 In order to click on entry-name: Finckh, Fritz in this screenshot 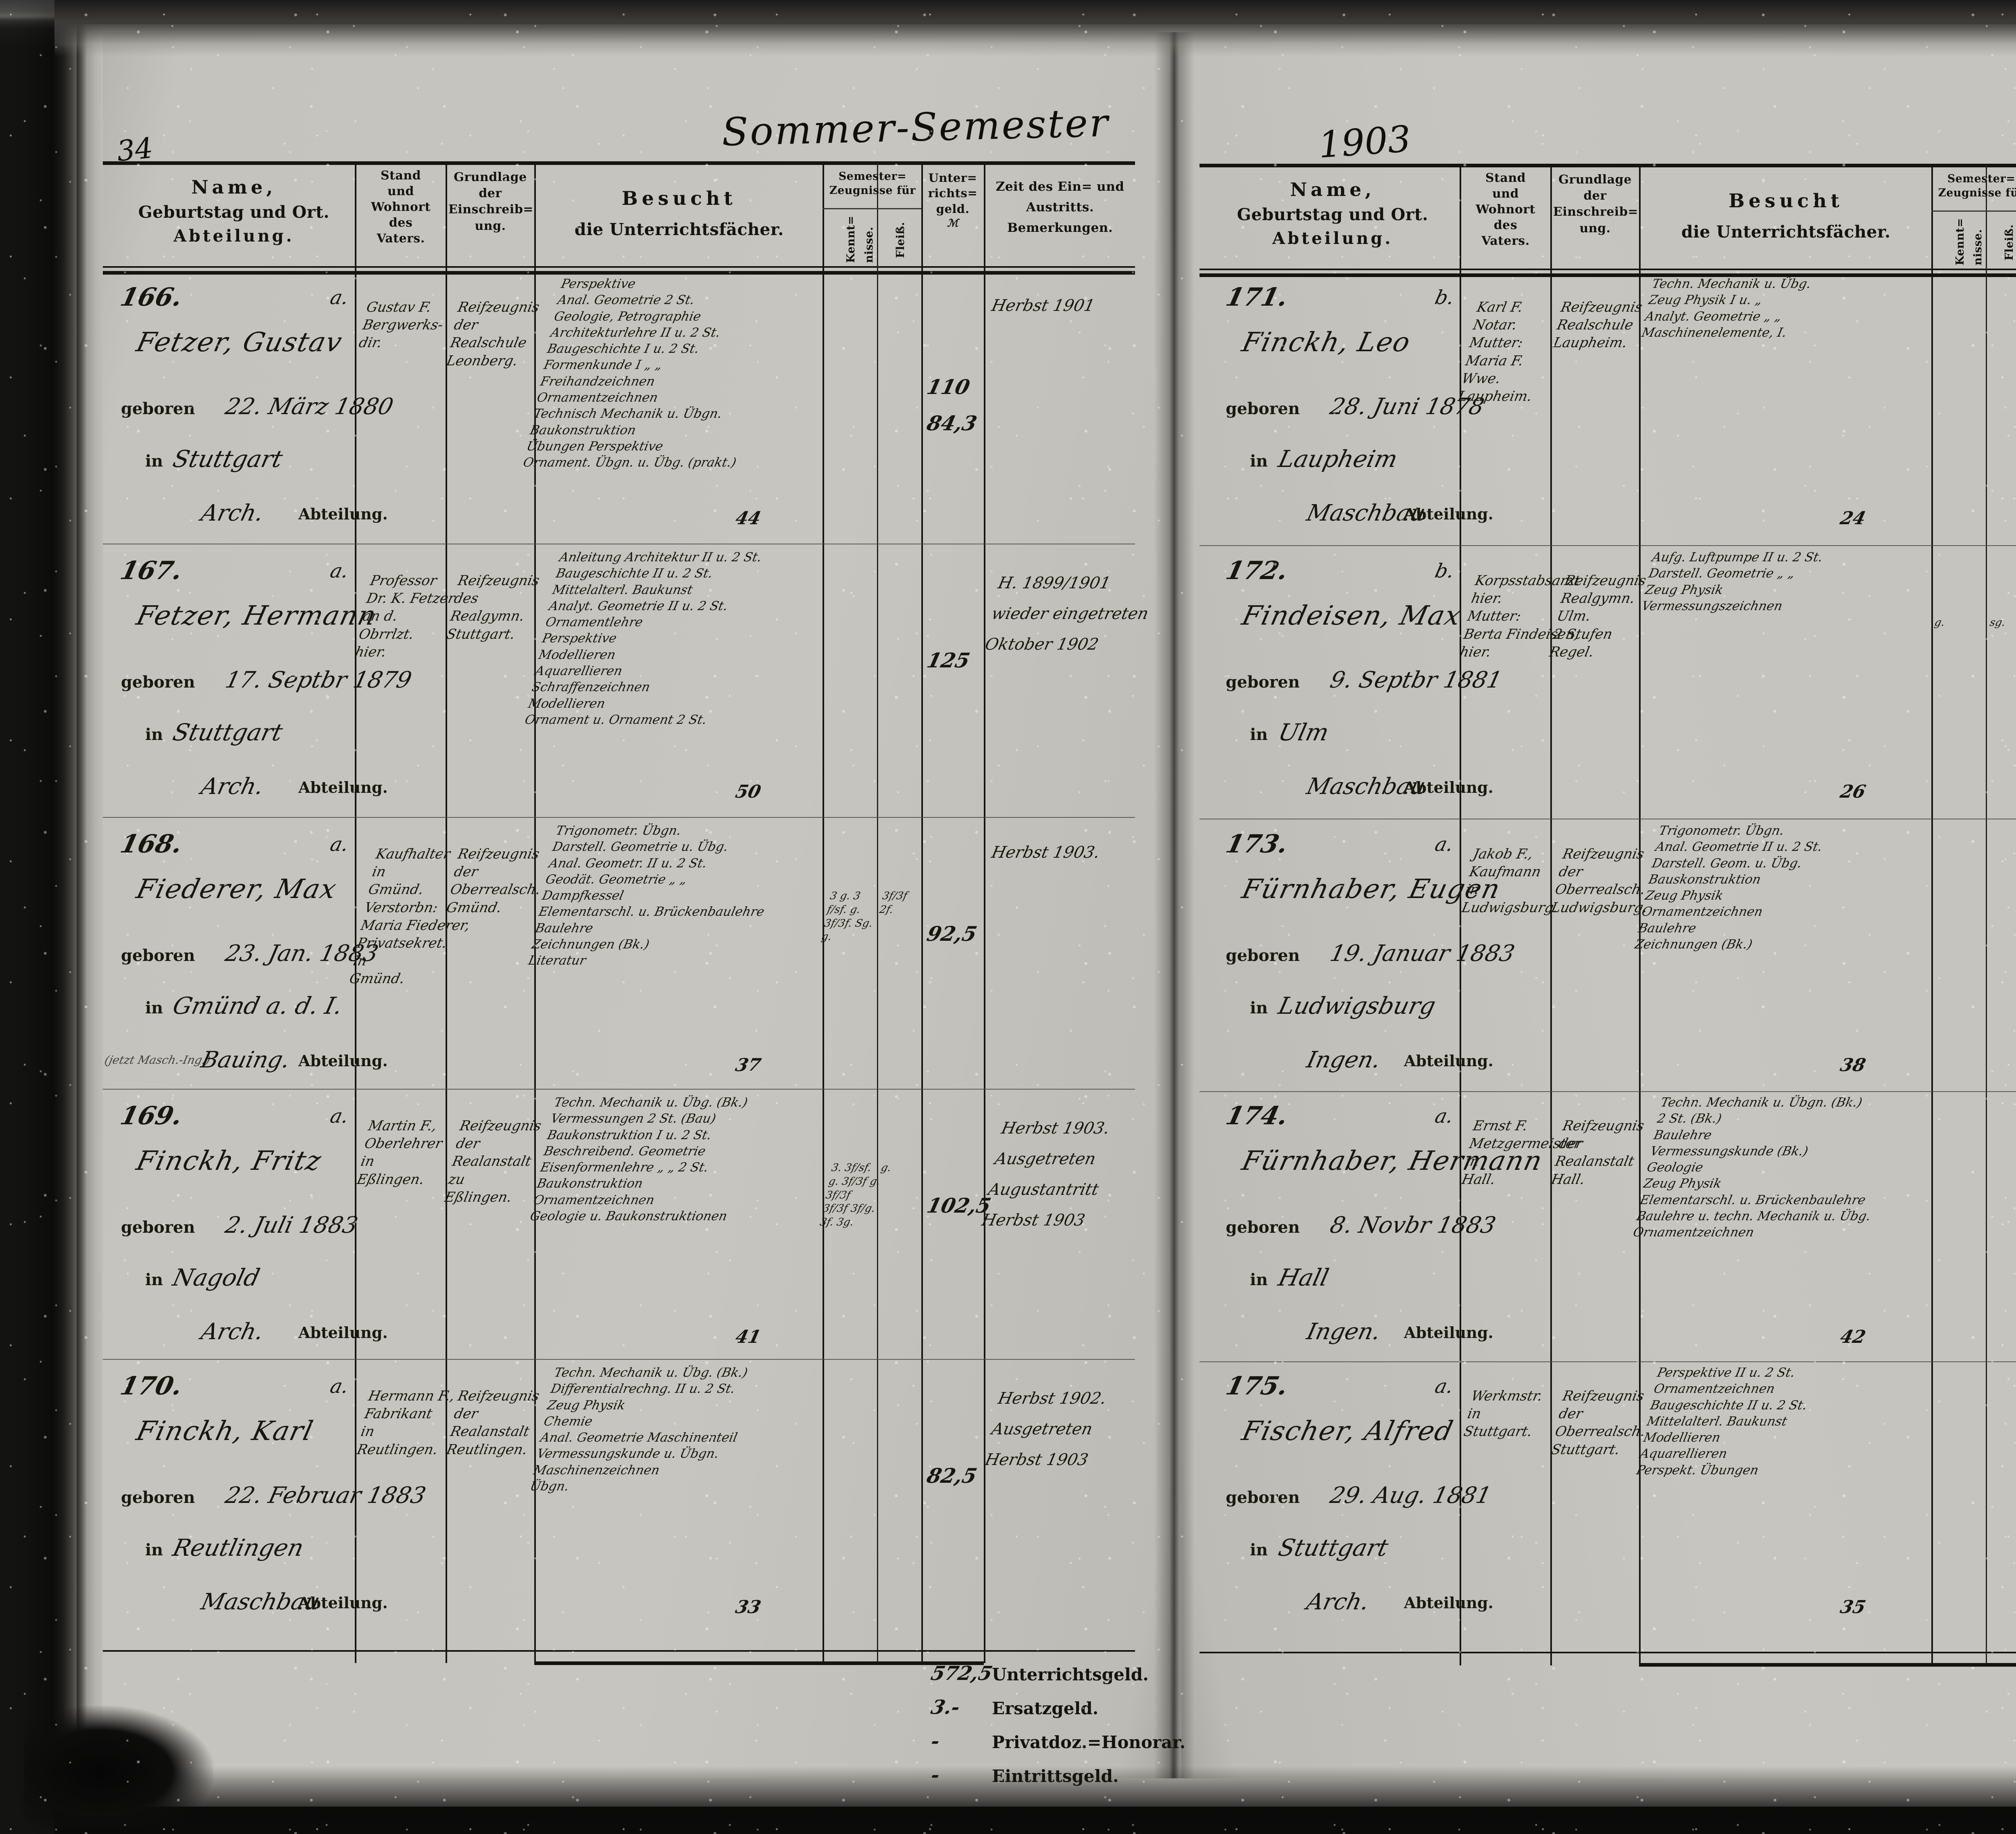, I will do `click(229, 1160)`.